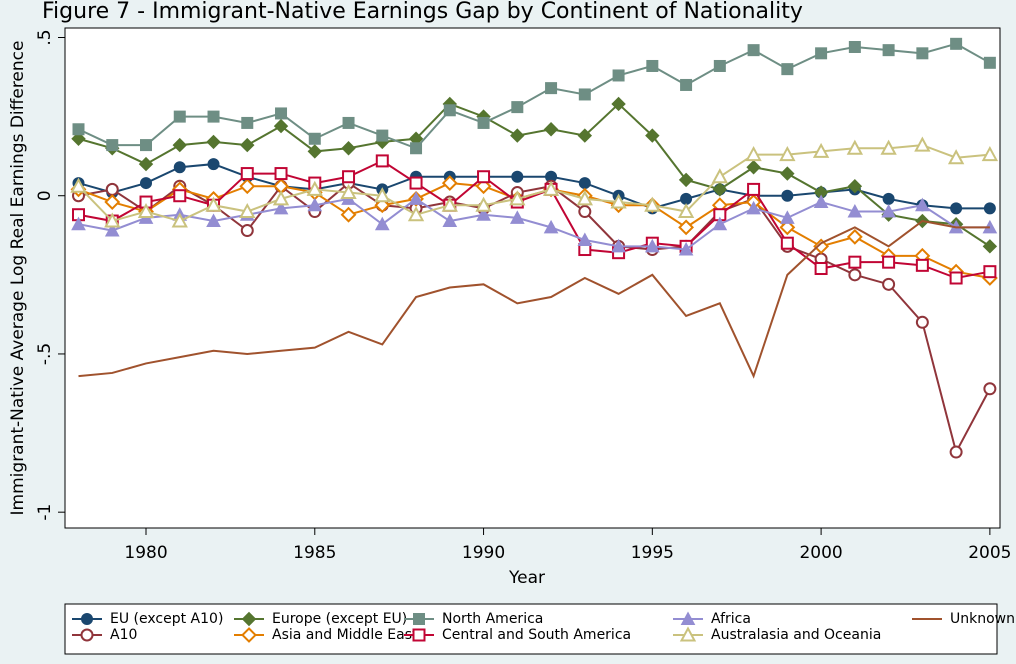 The height and width of the screenshot is (664, 1016). I want to click on x-tick-label: 2005, so click(989, 553).